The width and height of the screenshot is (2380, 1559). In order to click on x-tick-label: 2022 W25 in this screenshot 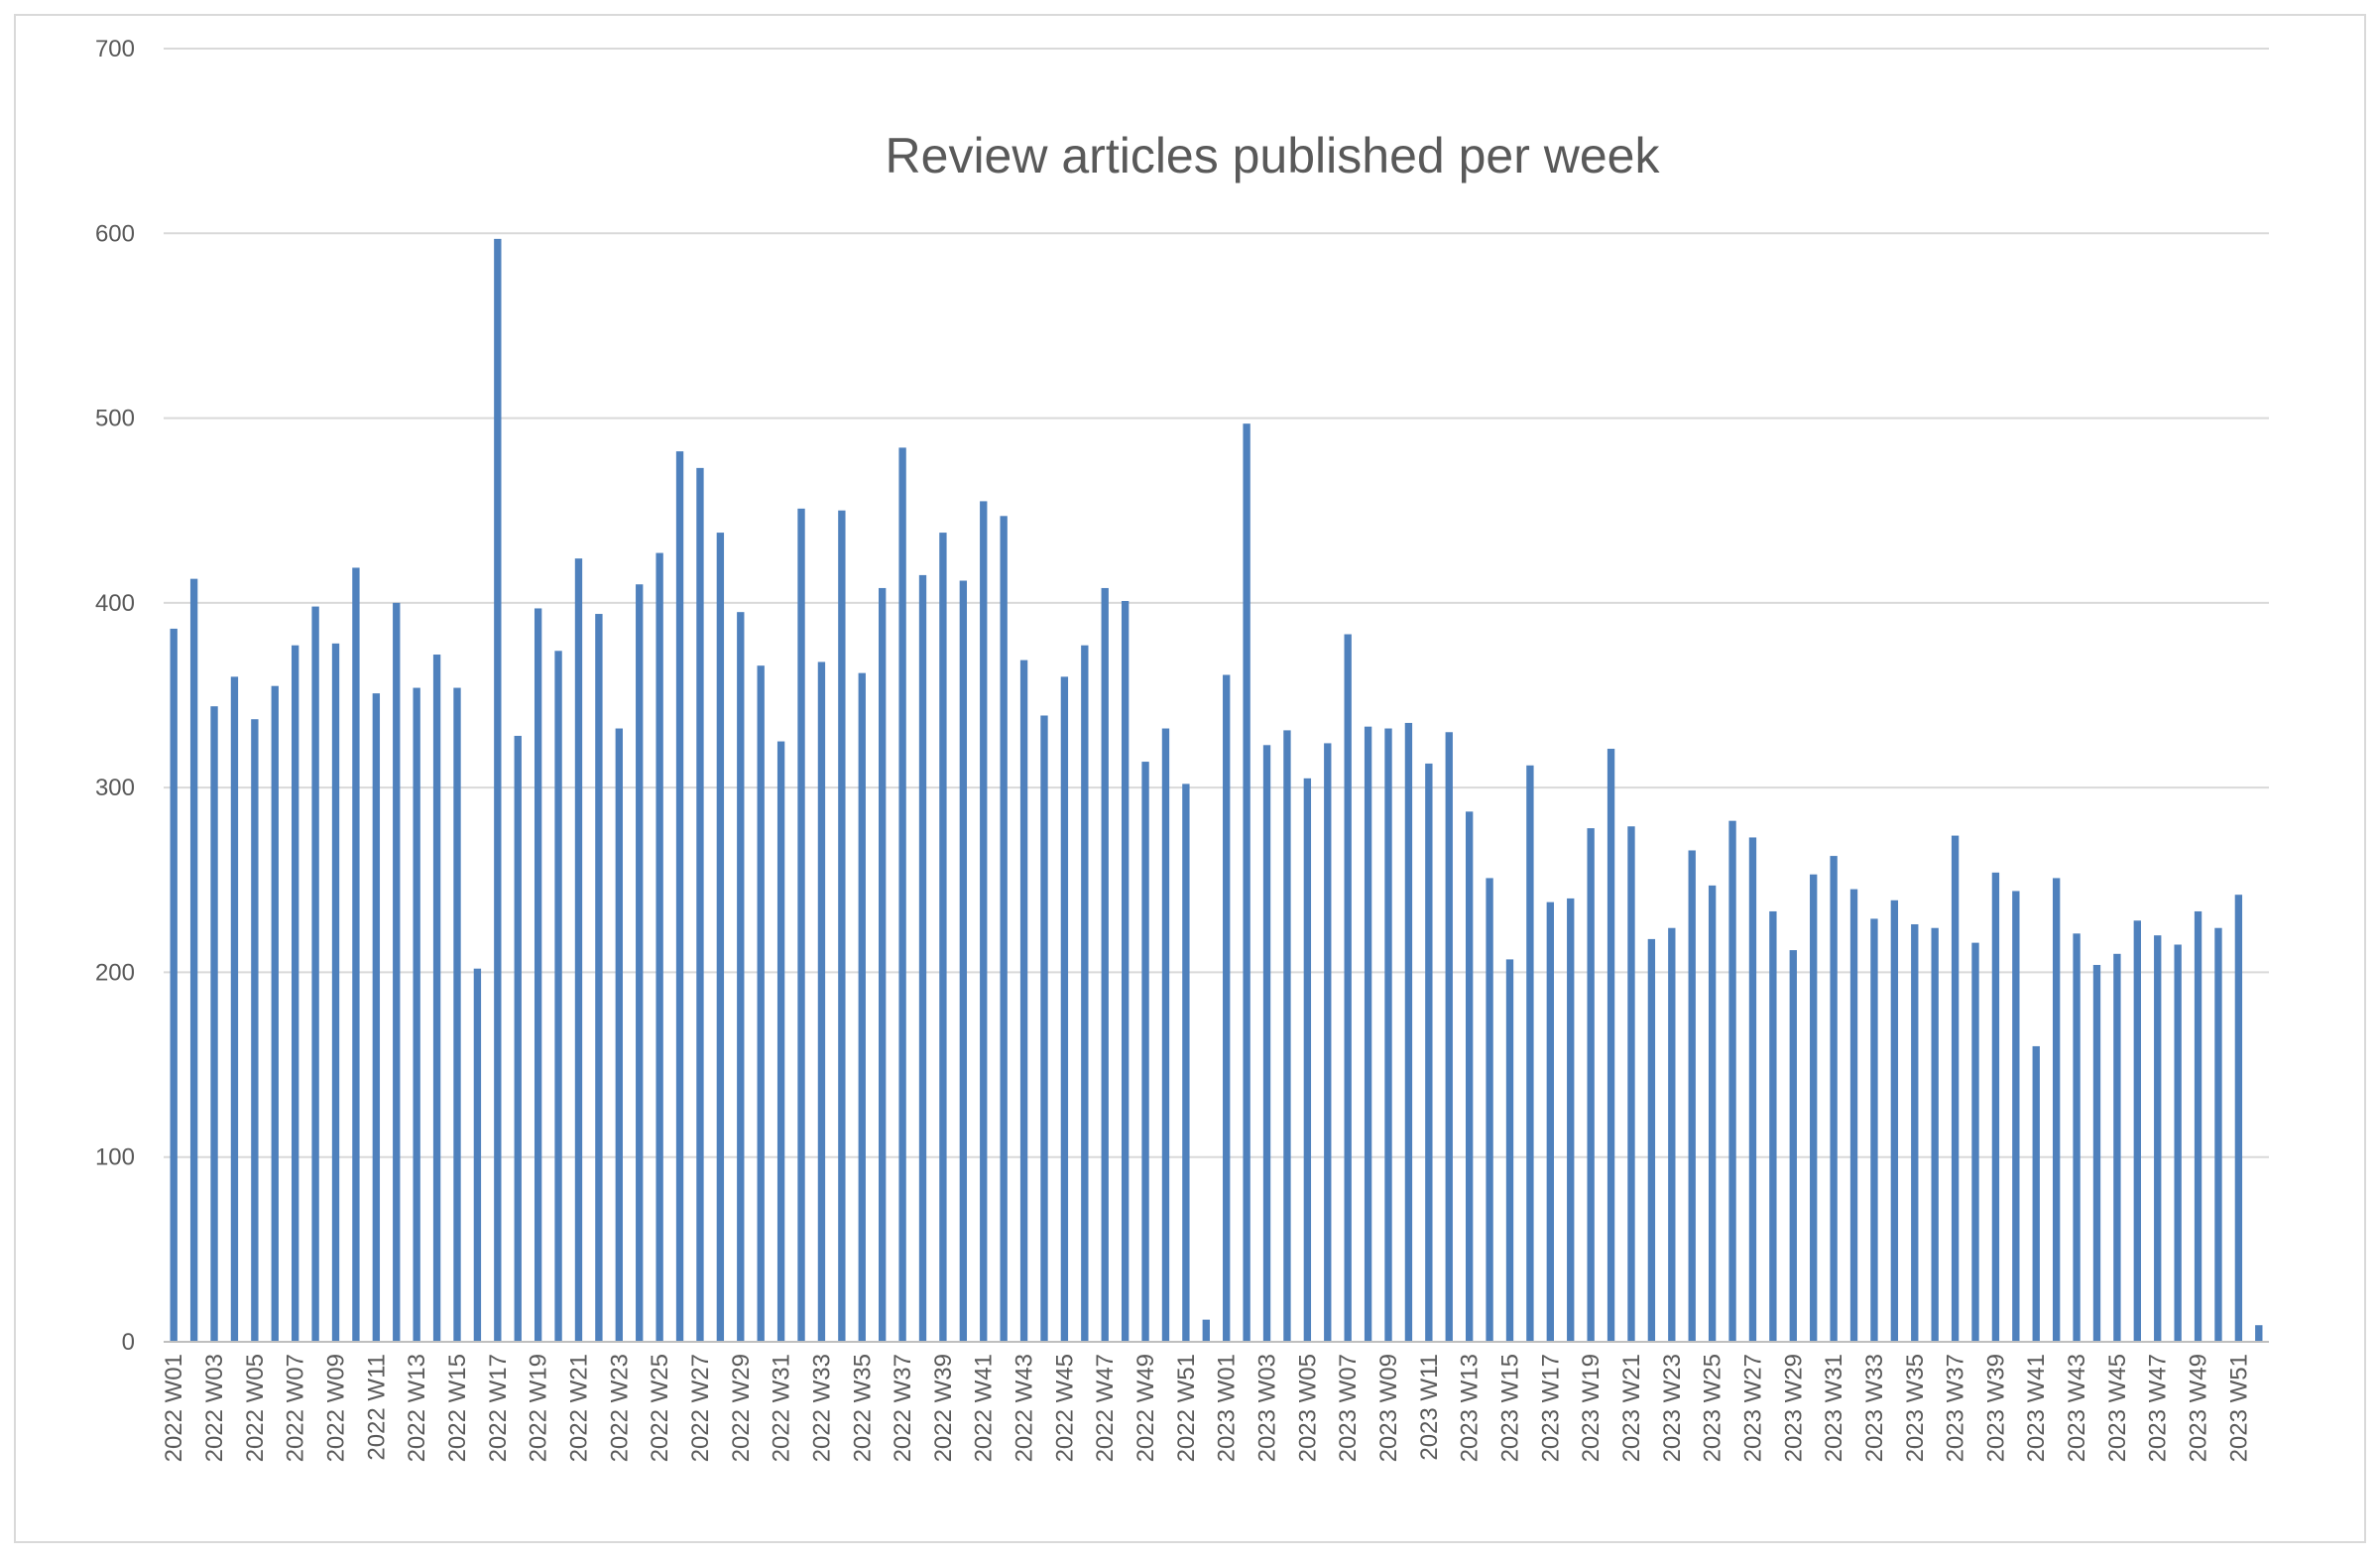, I will do `click(660, 1408)`.